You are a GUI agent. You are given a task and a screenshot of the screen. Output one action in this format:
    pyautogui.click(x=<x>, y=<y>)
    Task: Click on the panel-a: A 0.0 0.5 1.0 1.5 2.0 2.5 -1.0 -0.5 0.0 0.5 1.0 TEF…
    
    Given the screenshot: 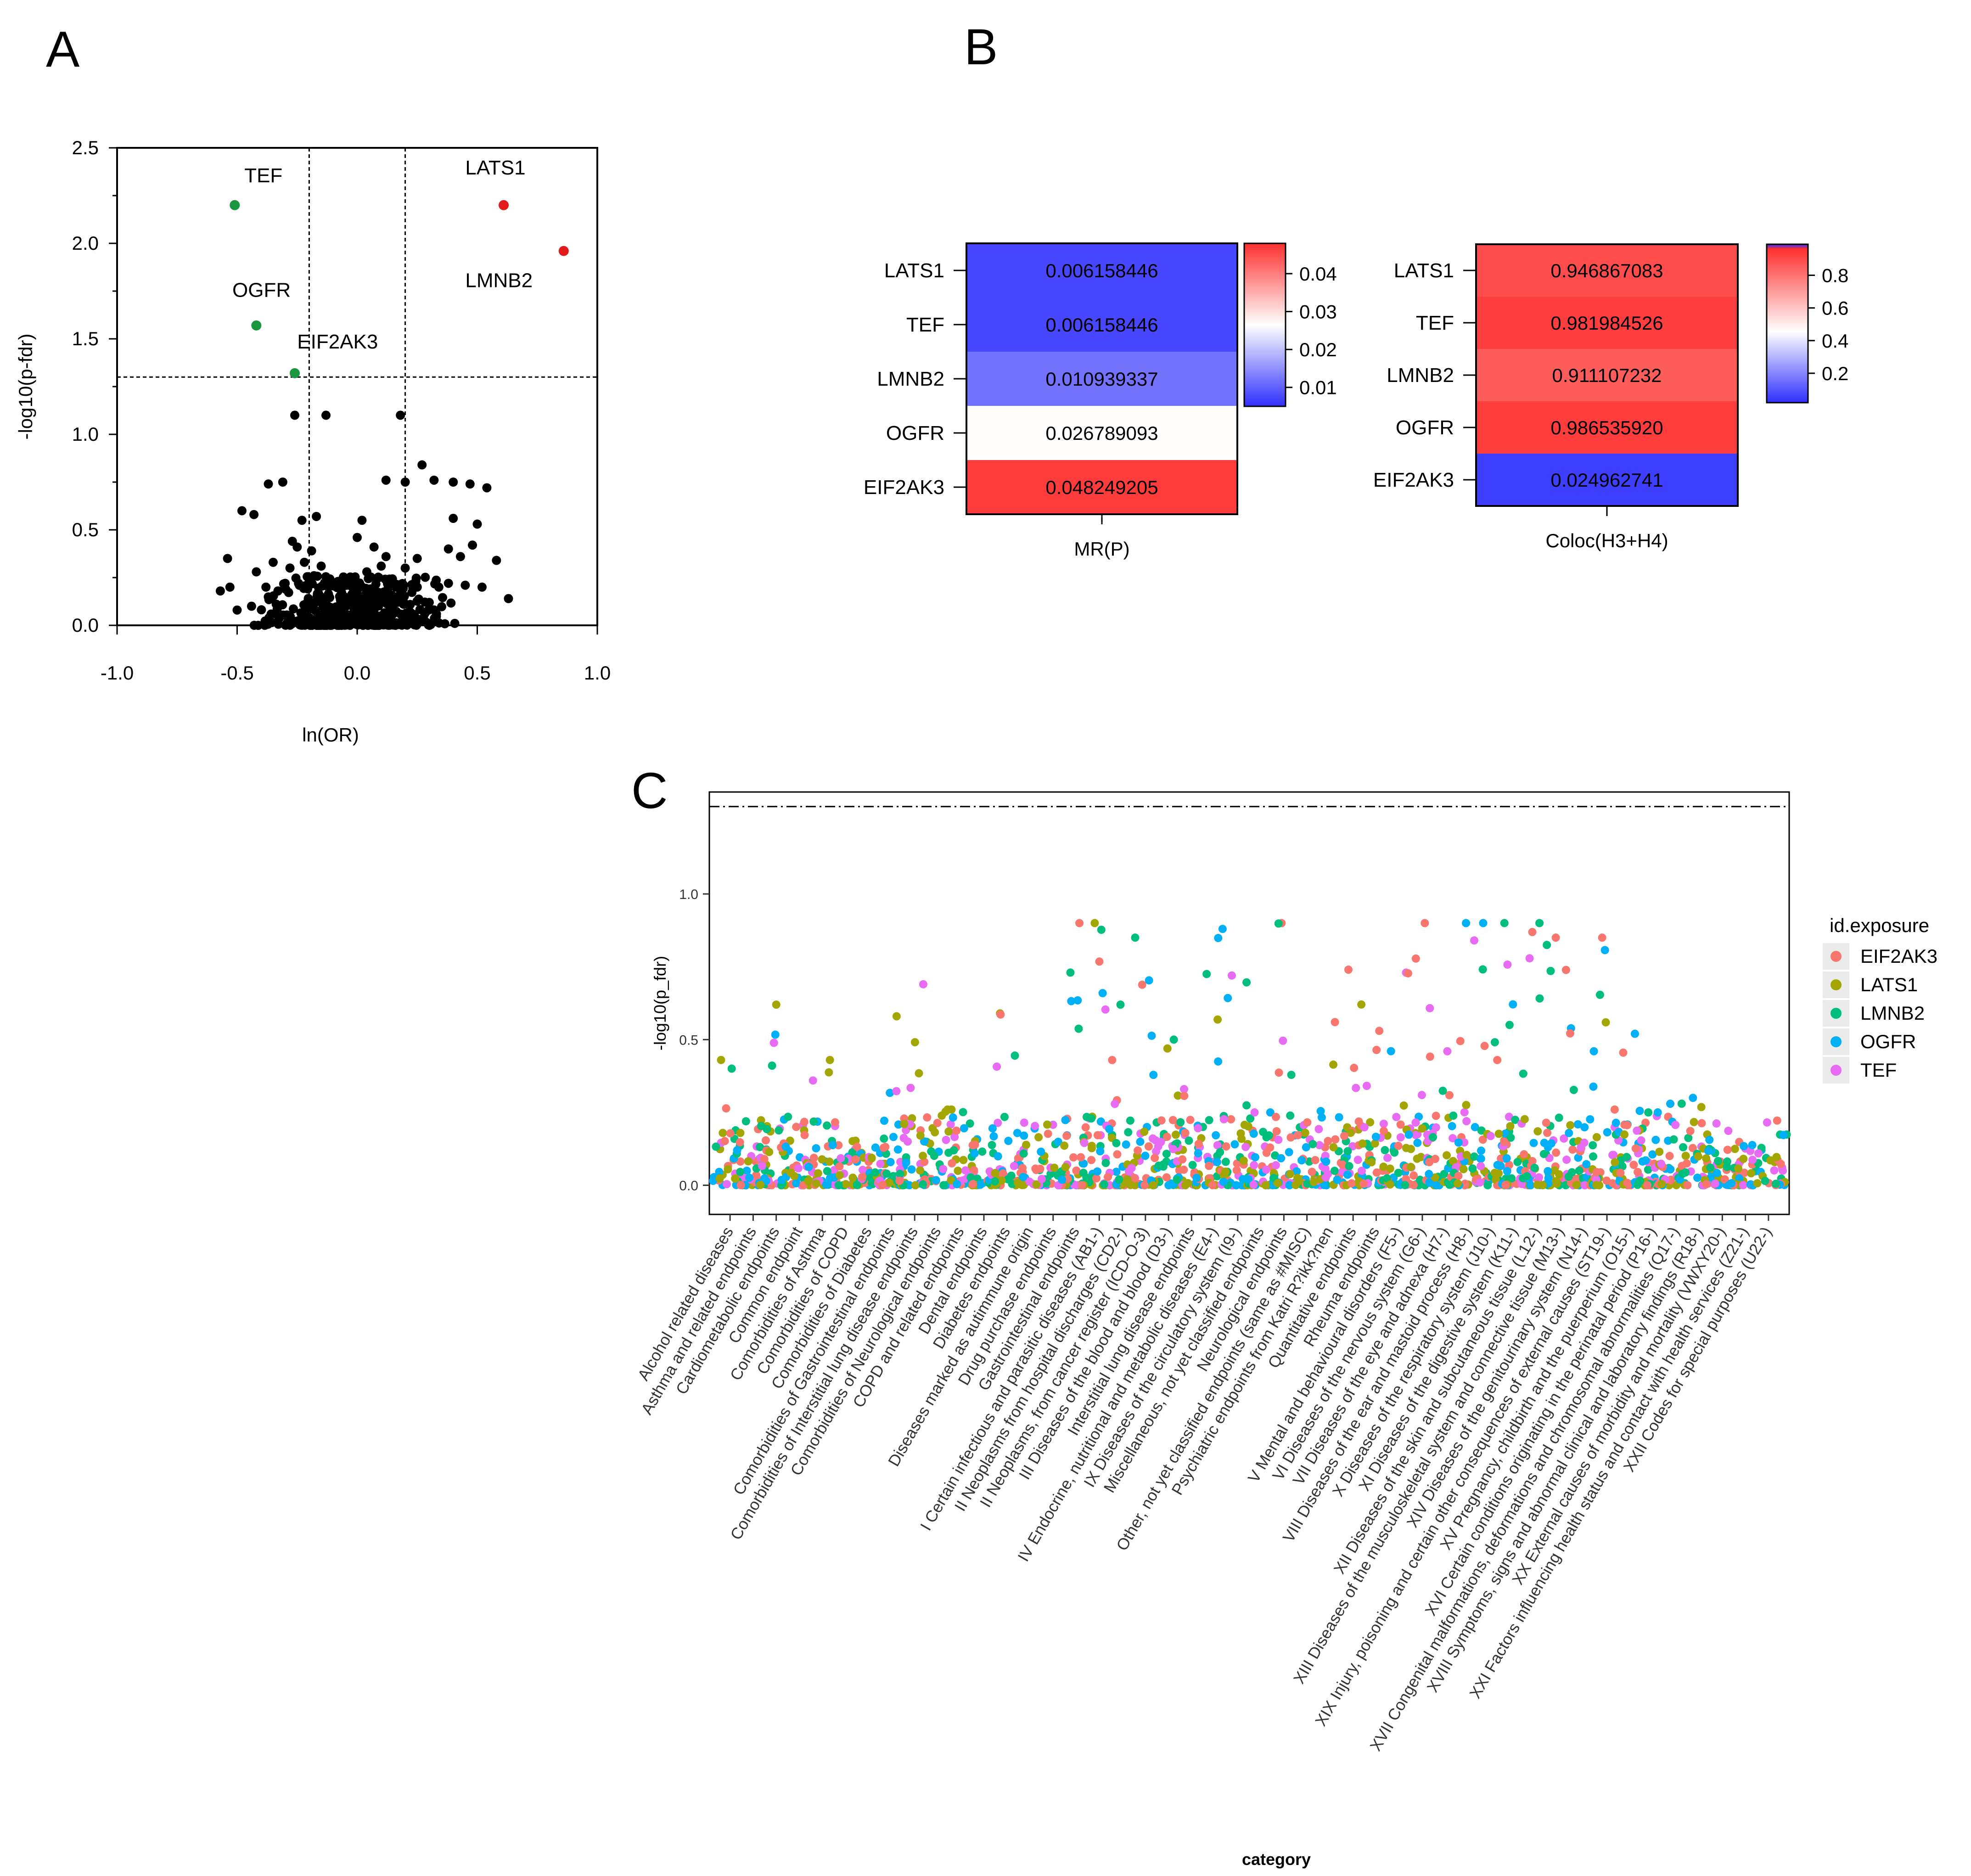 What is the action you would take?
    pyautogui.click(x=313, y=383)
    